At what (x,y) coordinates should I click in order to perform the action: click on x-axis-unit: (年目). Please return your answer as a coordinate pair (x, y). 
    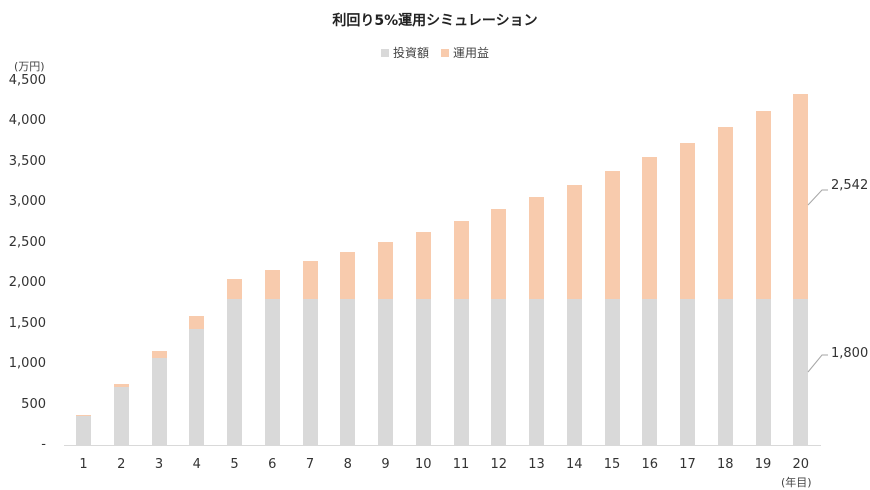
    Looking at the image, I should click on (796, 482).